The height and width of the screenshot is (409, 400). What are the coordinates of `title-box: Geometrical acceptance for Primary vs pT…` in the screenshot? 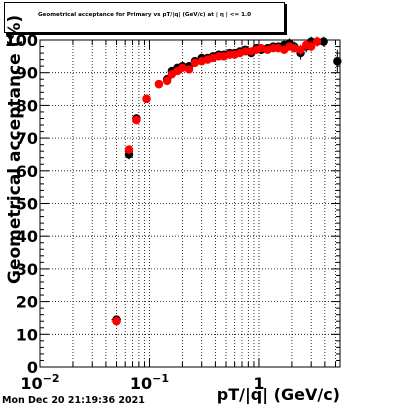 It's located at (144, 17).